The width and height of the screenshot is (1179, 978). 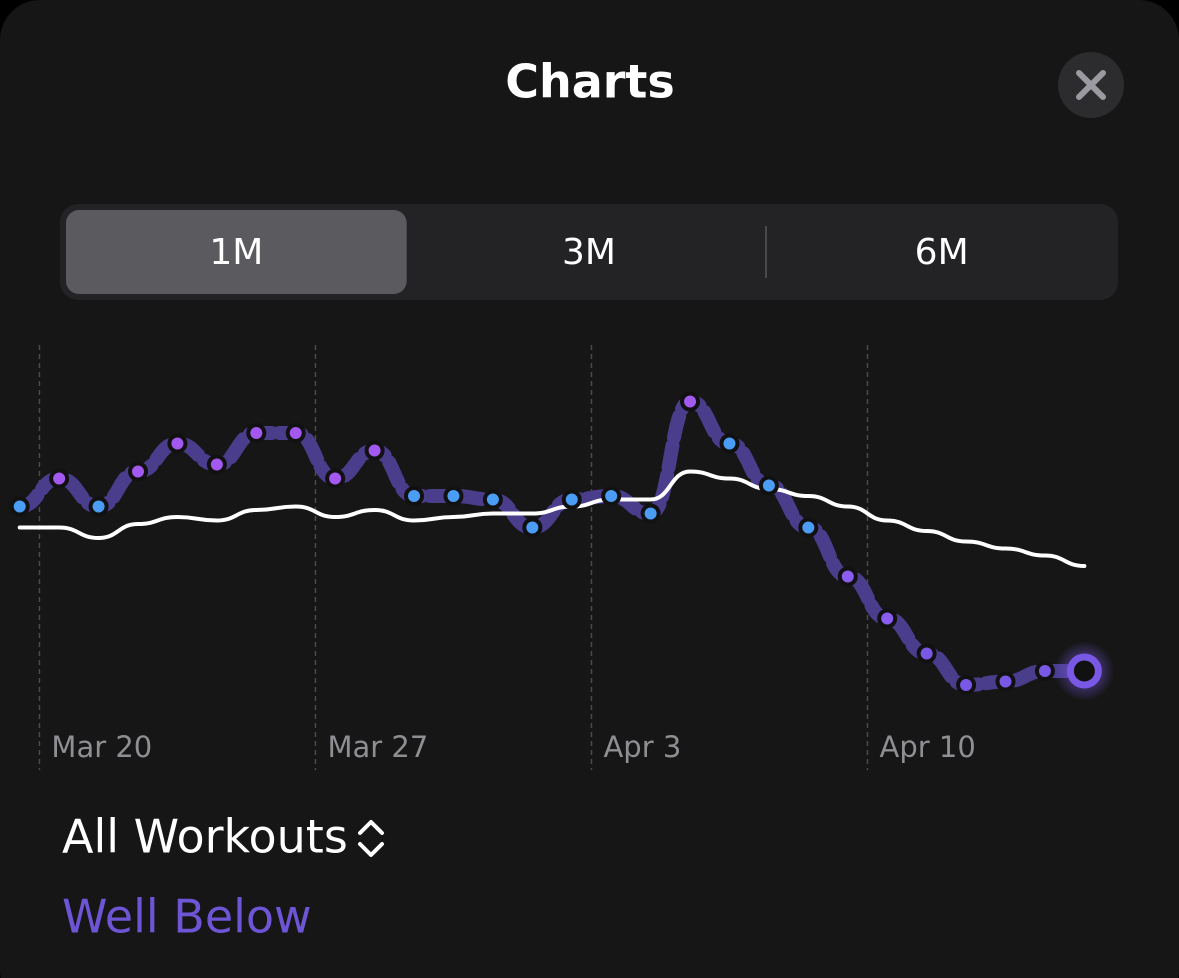 I want to click on title: Charts, so click(x=590, y=82).